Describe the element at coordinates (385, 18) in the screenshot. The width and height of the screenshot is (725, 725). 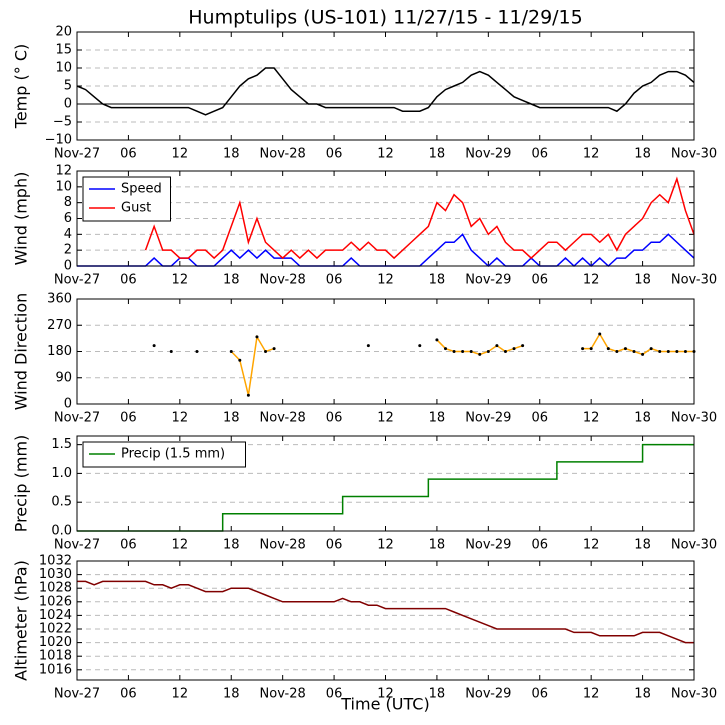
I see `chart-title: Humptulips (US-101) 11/27/15 - 11/29/15` at that location.